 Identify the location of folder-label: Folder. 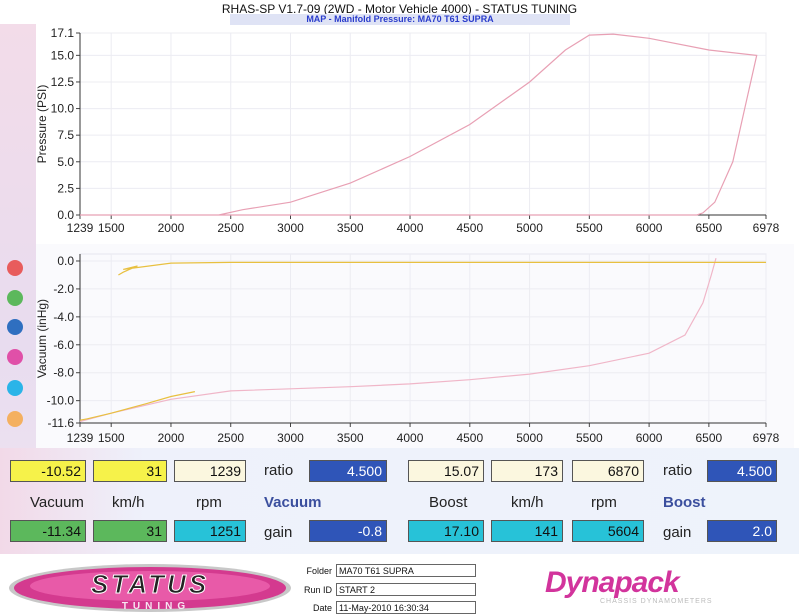
(319, 571).